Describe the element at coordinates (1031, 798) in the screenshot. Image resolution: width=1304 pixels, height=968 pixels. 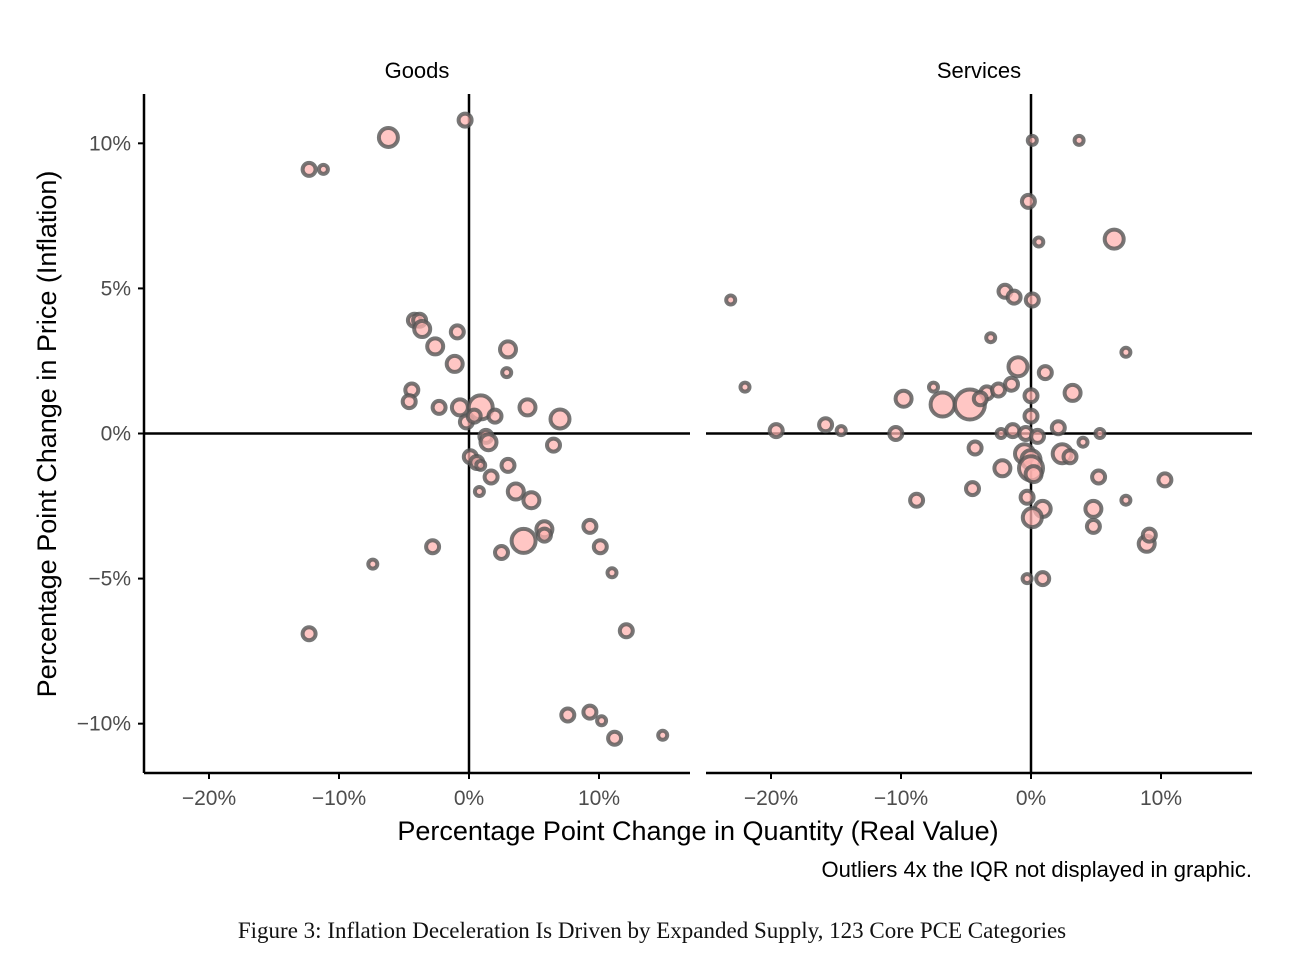
I see `services-x-tick-label: 0%` at that location.